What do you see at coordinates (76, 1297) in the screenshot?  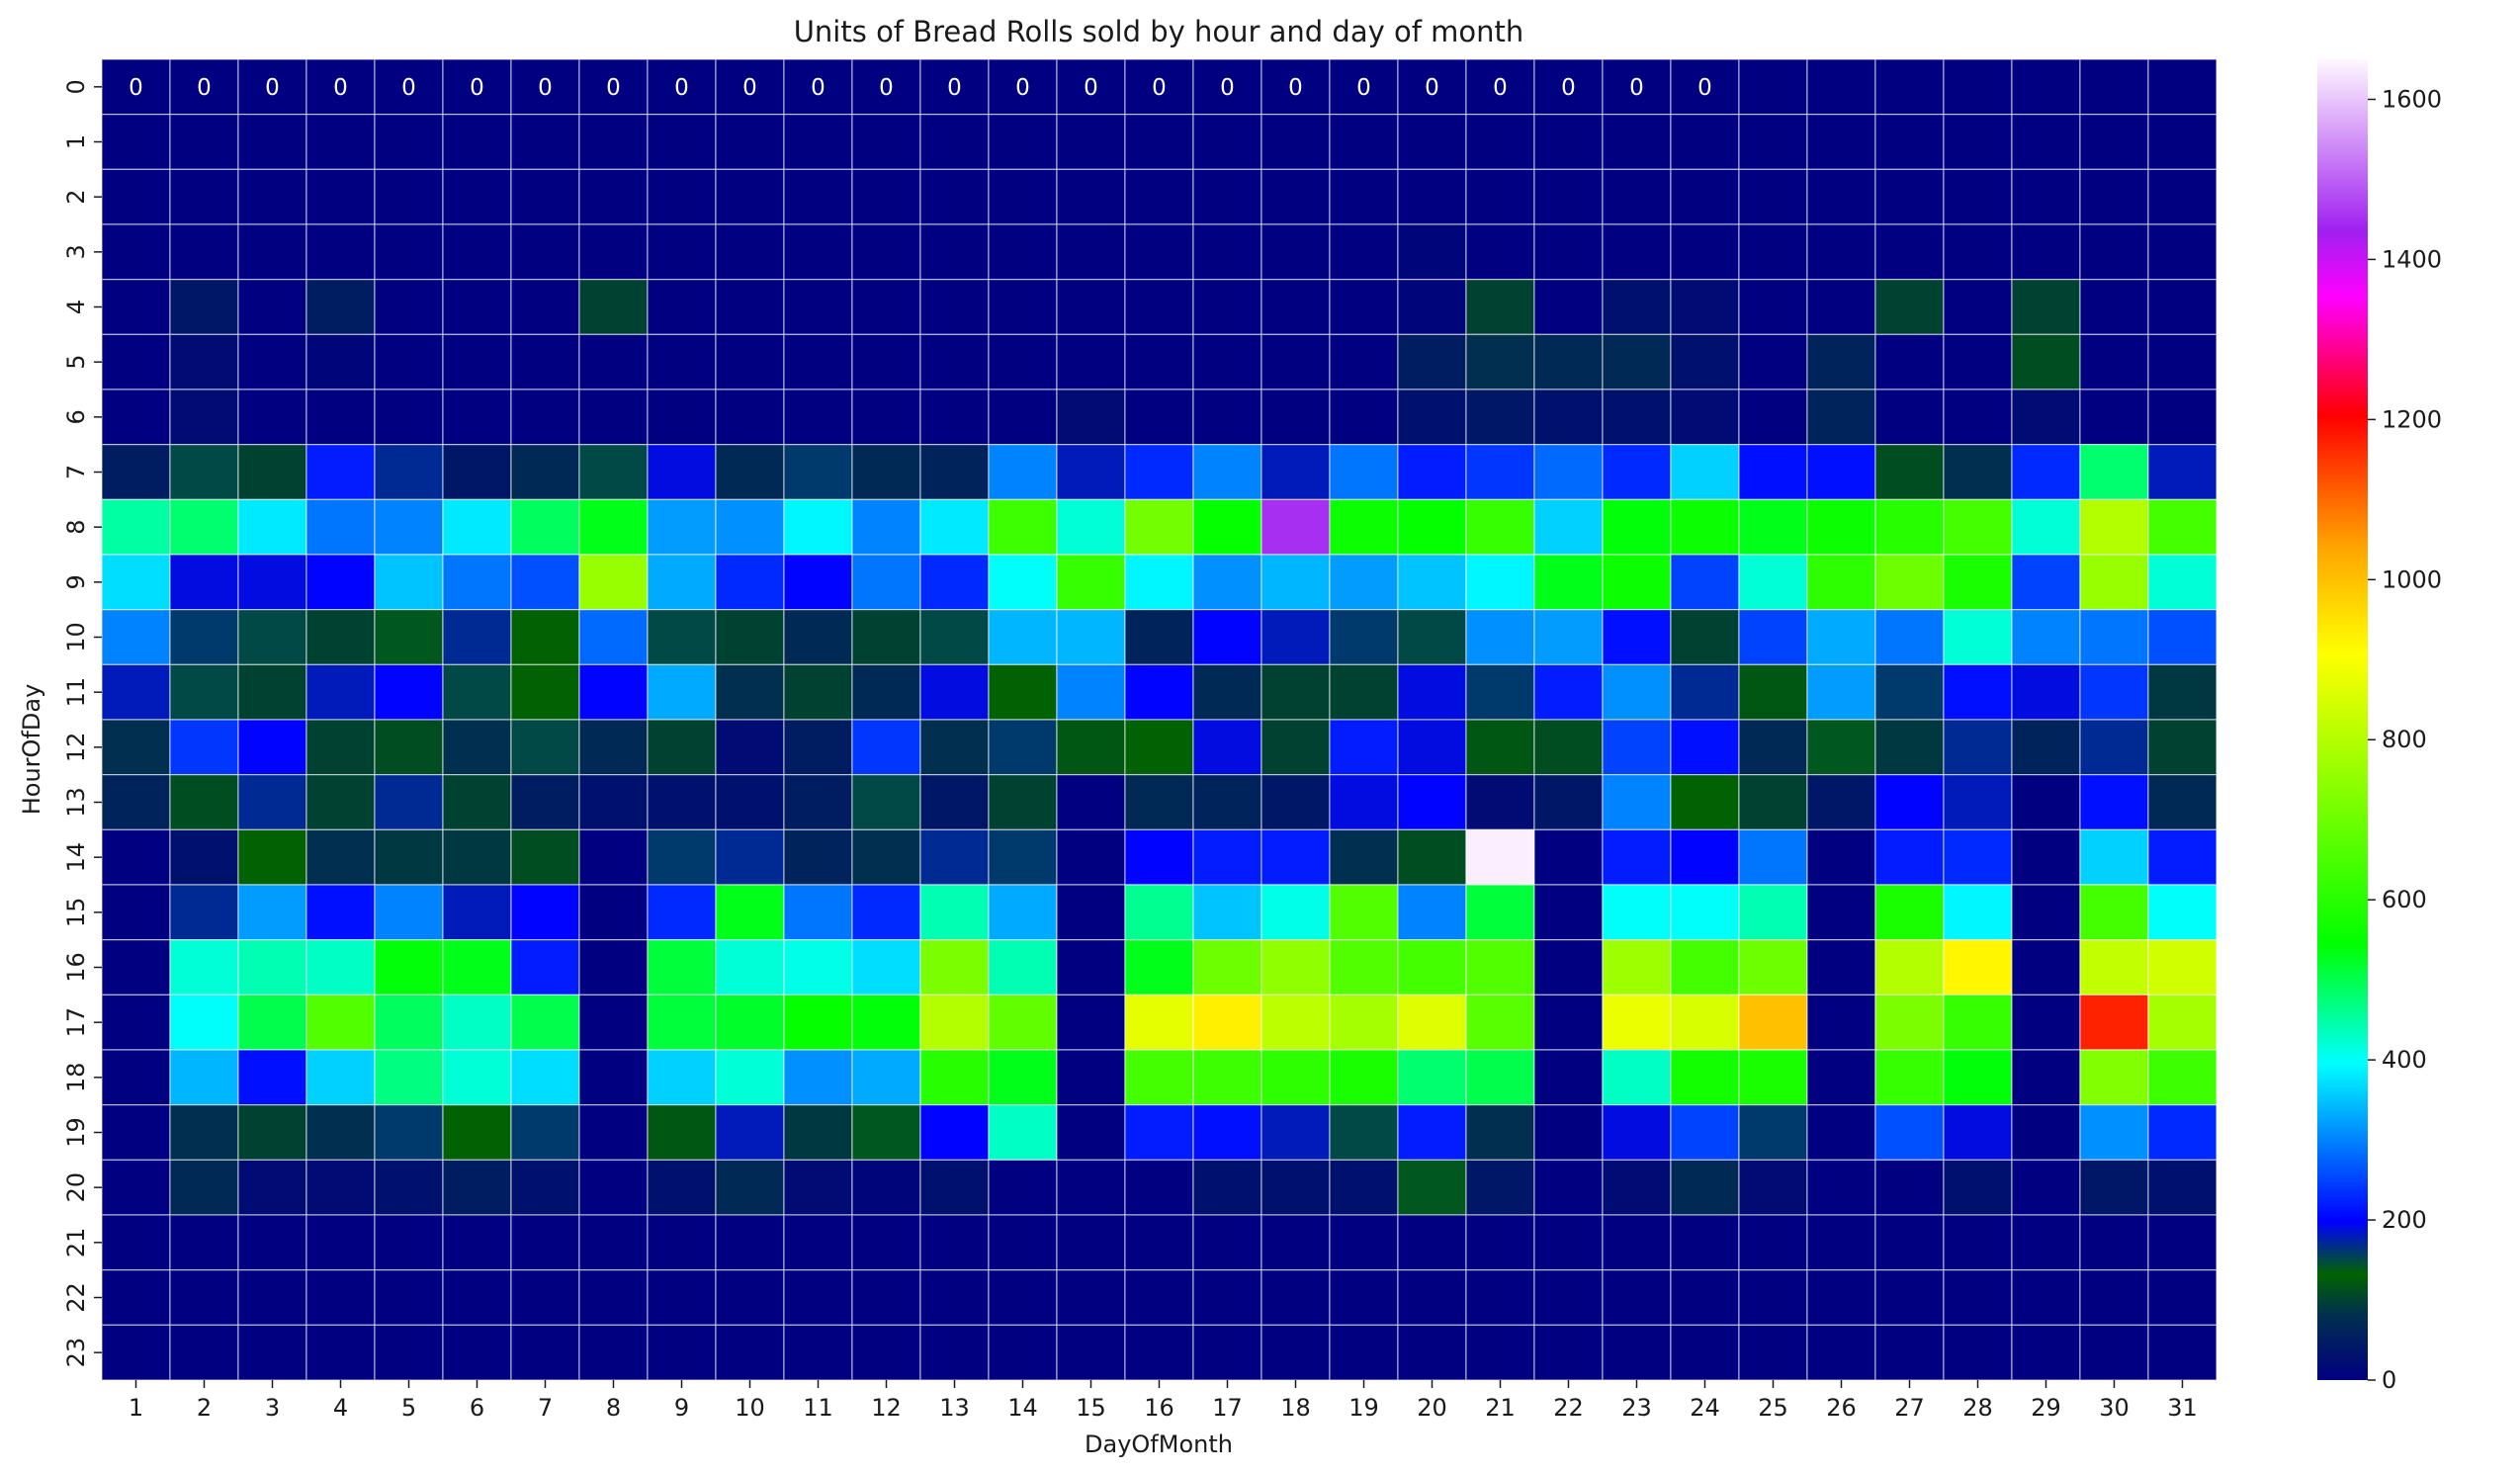 I see `y-tick-label: 22` at bounding box center [76, 1297].